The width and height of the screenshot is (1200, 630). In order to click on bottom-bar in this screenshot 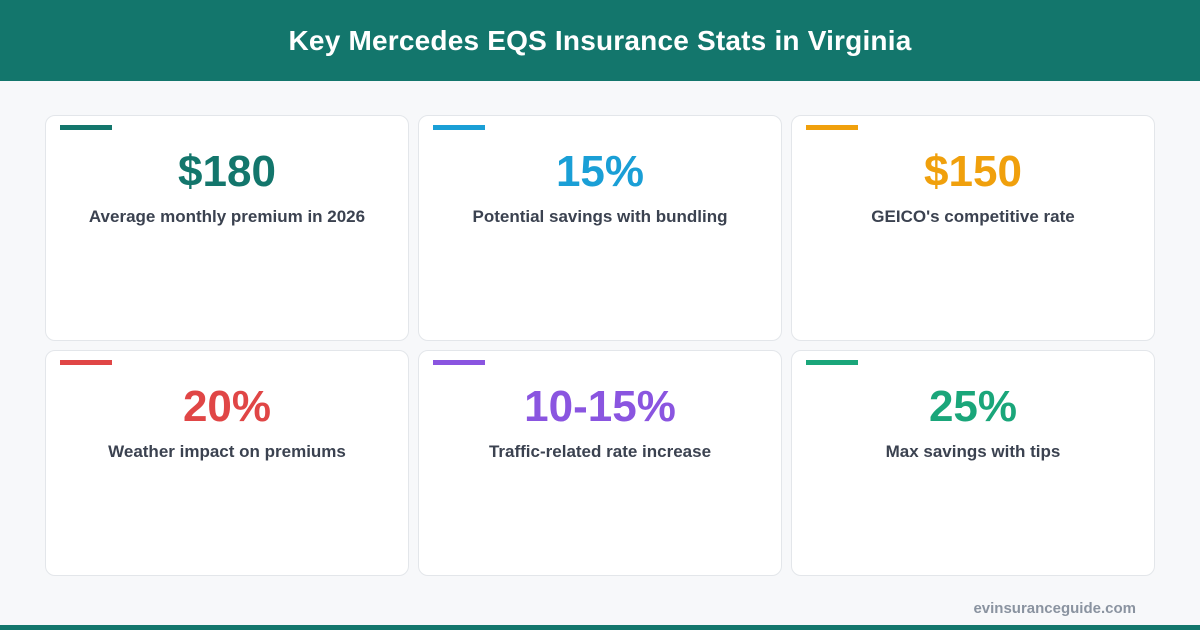, I will do `click(600, 627)`.